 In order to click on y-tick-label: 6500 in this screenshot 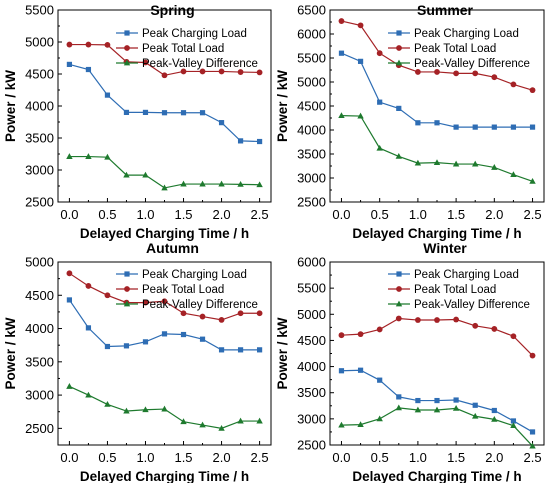, I will do `click(311, 10)`.